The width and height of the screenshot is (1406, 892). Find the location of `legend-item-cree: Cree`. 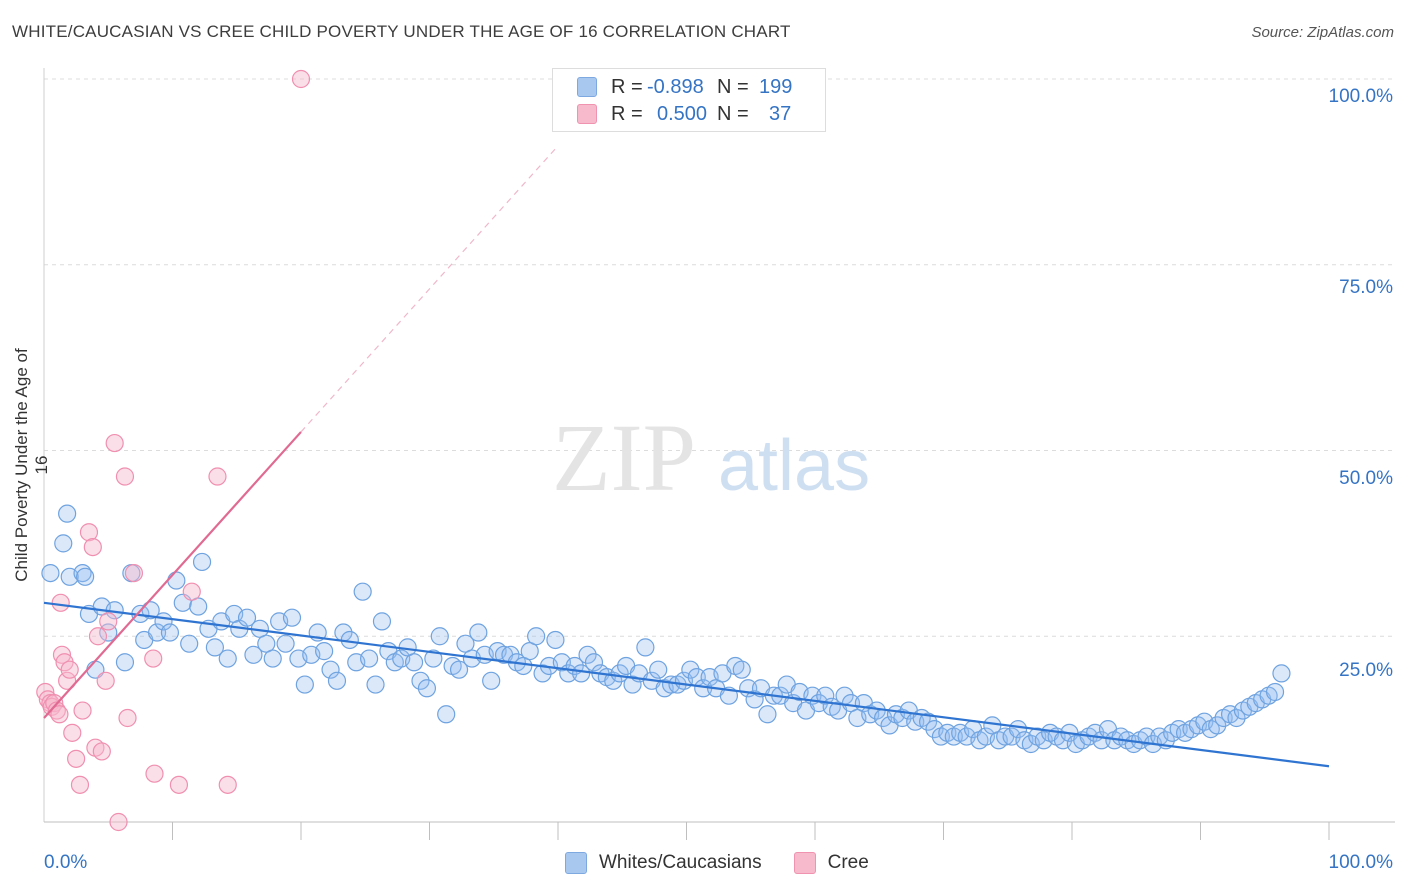

legend-item-cree: Cree is located at coordinates (831, 863).